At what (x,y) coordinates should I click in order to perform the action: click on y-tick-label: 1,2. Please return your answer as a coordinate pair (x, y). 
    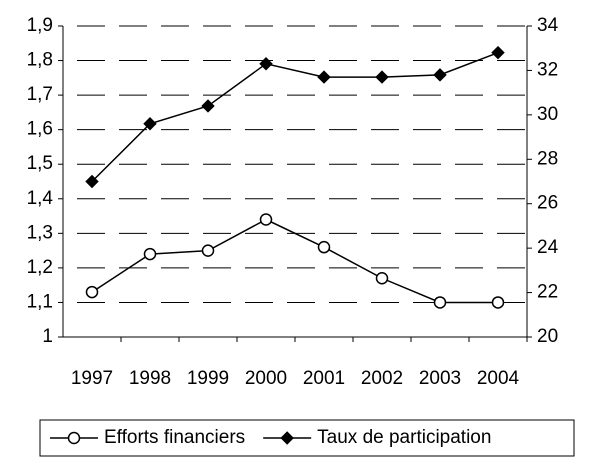
    Looking at the image, I should click on (40, 267).